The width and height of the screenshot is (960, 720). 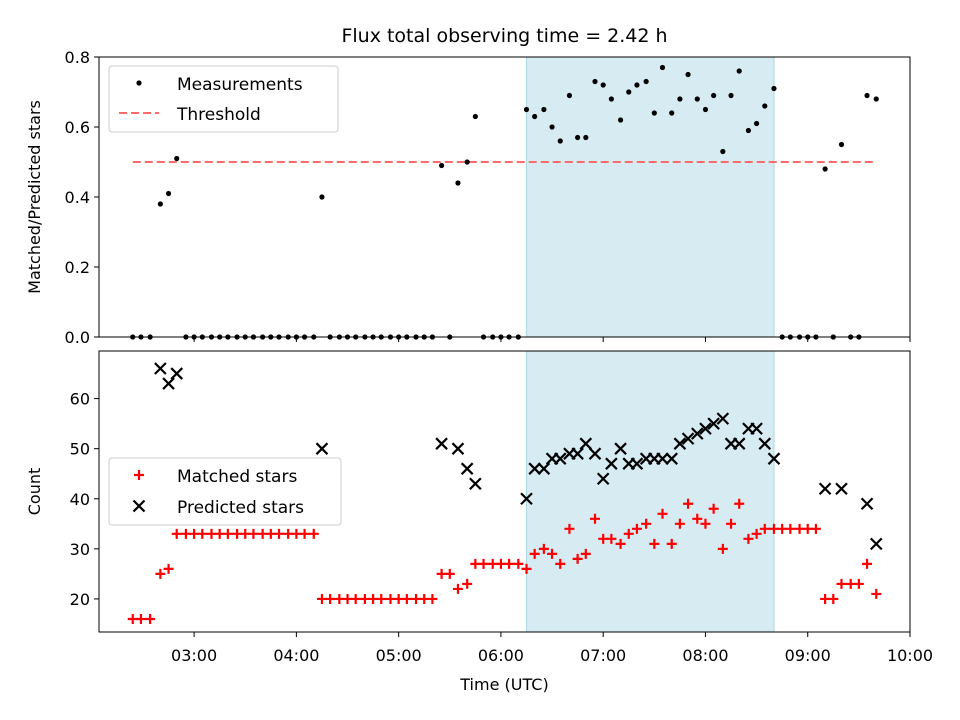 I want to click on x-tick-label: 03:00, so click(x=194, y=655).